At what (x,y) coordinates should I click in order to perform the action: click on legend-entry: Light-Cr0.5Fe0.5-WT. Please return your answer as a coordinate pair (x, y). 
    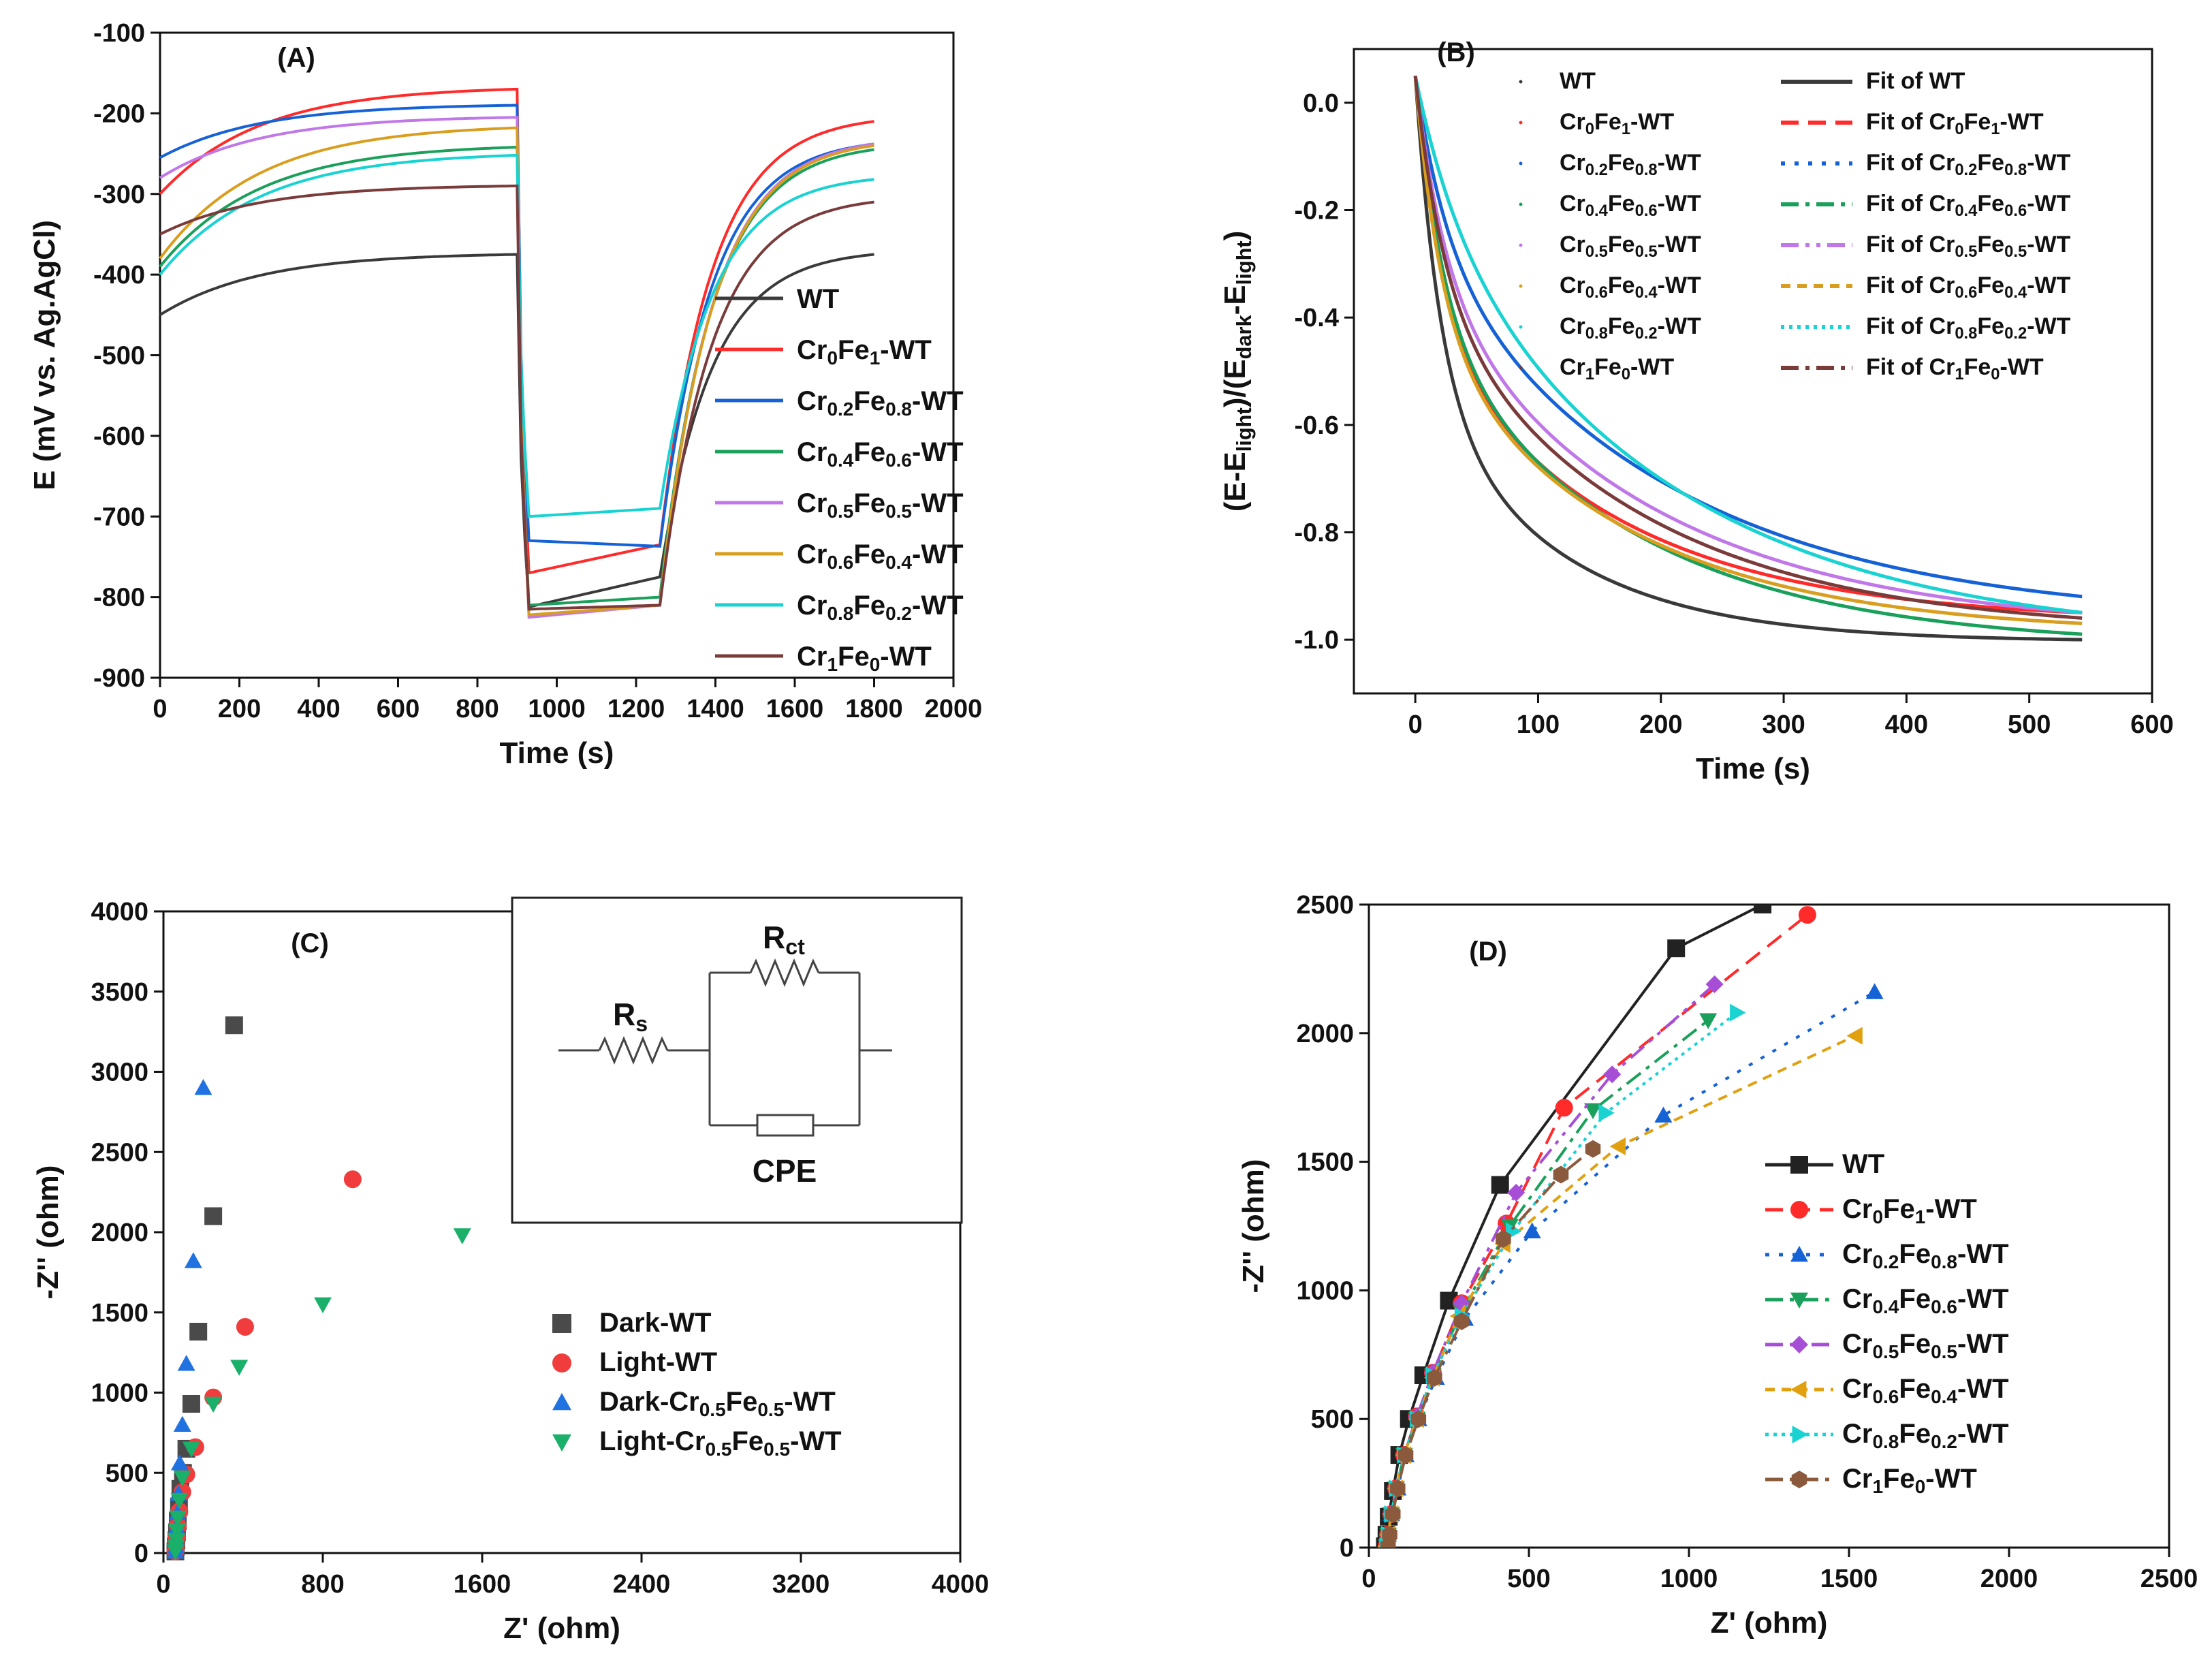
    Looking at the image, I should click on (720, 1443).